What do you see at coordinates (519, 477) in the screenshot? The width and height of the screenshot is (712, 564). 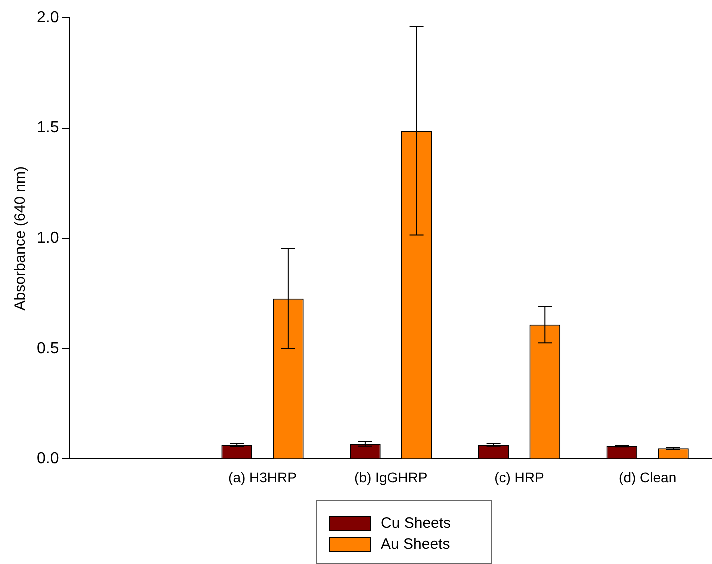 I see `x-tick-label: (c) HRP` at bounding box center [519, 477].